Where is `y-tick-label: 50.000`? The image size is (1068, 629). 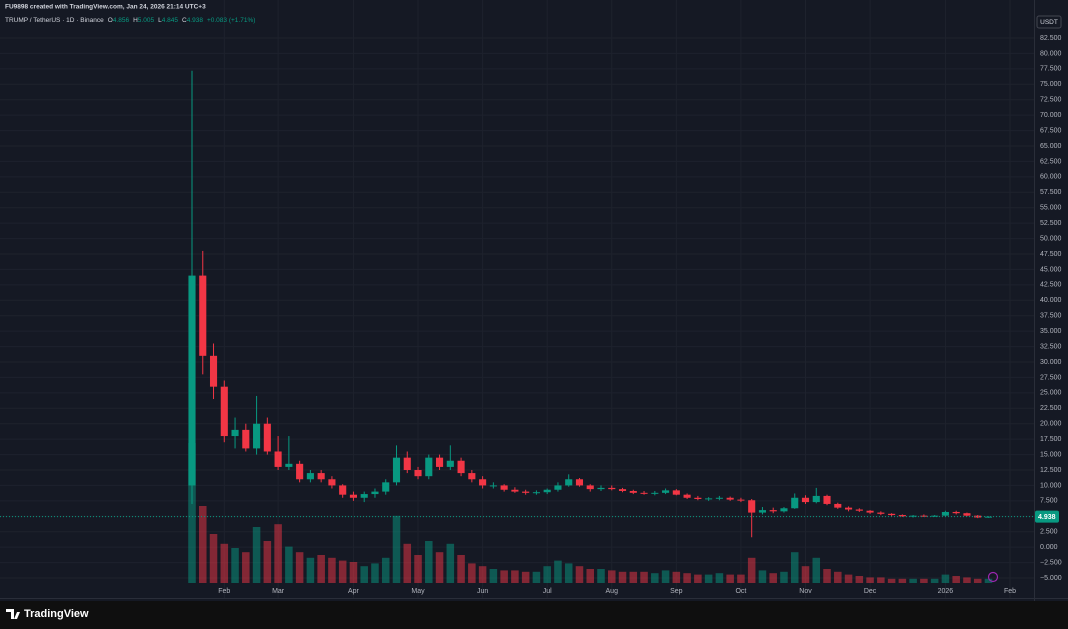 y-tick-label: 50.000 is located at coordinates (1051, 238).